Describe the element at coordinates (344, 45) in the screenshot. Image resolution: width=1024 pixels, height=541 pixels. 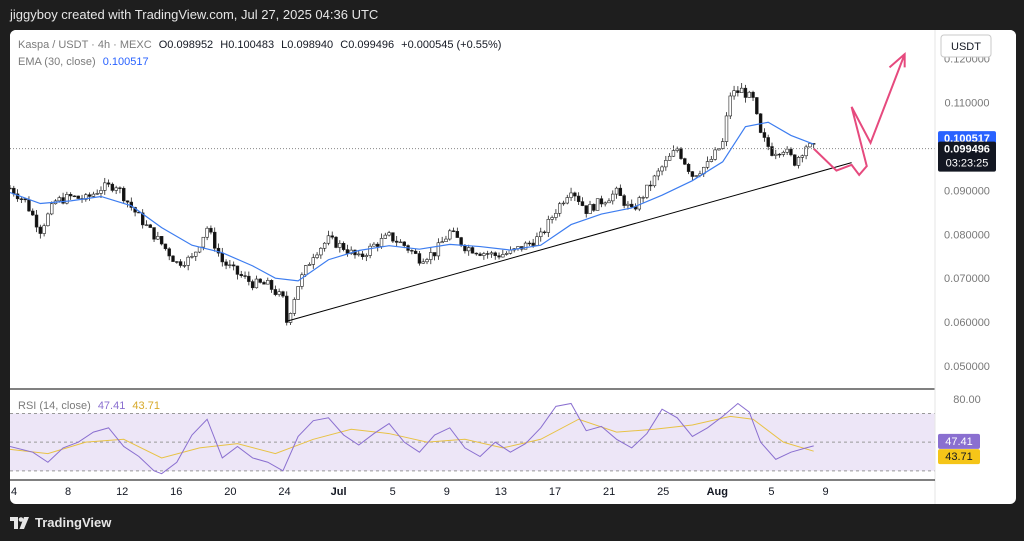
I see `legend-c-label: C` at that location.